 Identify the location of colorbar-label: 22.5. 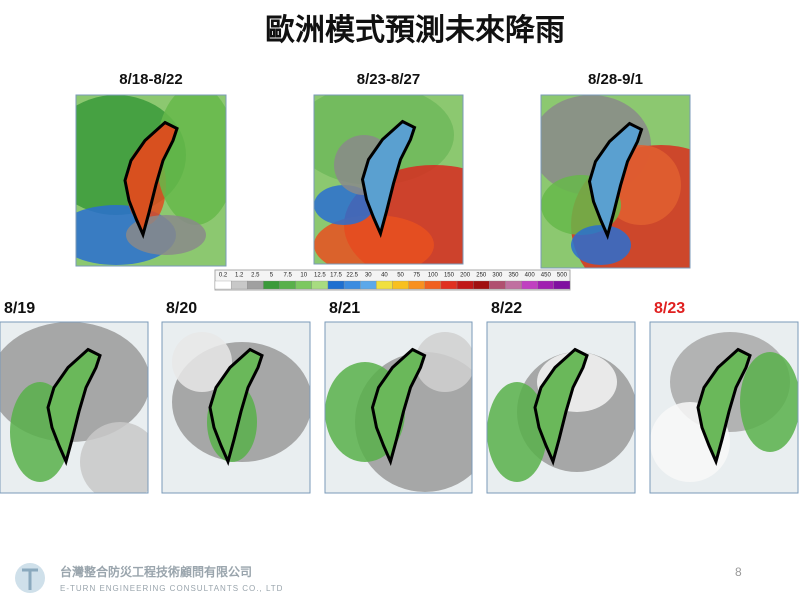
(352, 276).